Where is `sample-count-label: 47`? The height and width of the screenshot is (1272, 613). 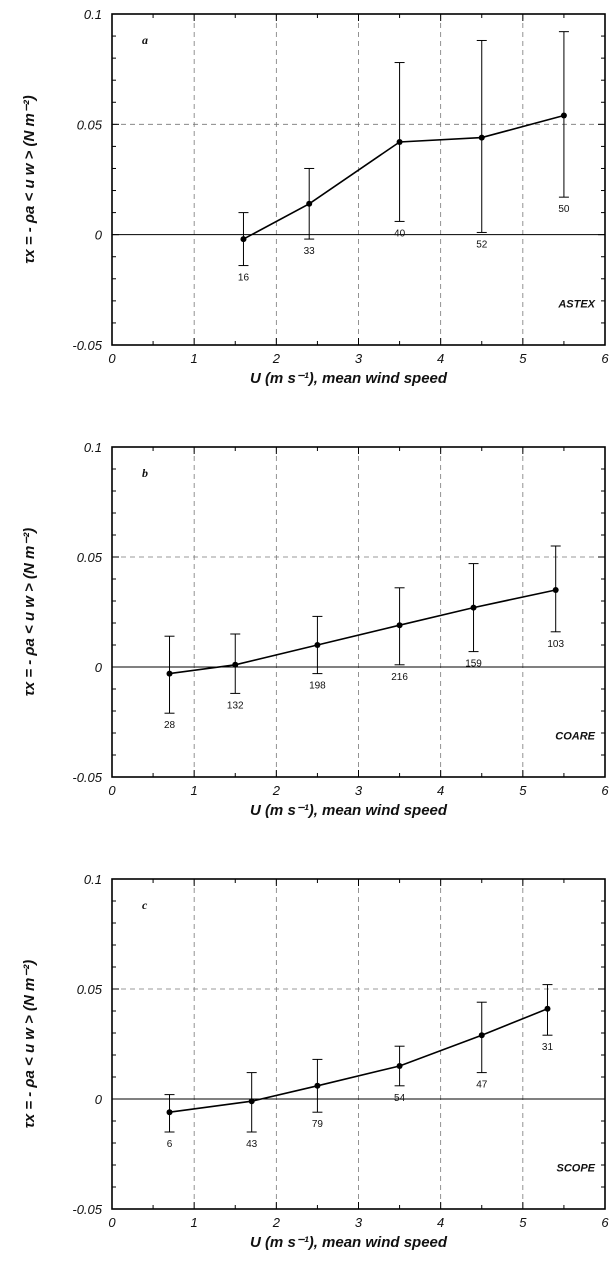 sample-count-label: 47 is located at coordinates (482, 1085).